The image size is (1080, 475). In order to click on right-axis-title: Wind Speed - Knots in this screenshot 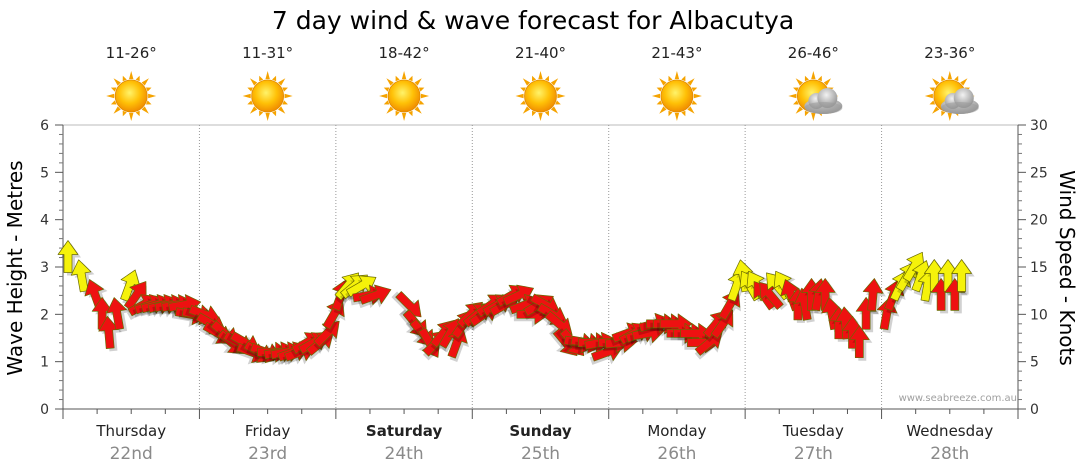, I will do `click(1067, 268)`.